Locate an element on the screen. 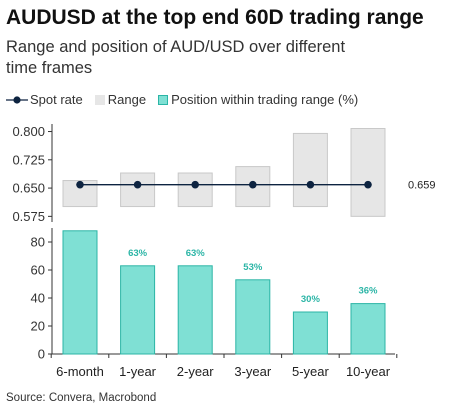 This screenshot has width=453, height=417. spot-line-dot-icon is located at coordinates (17, 99).